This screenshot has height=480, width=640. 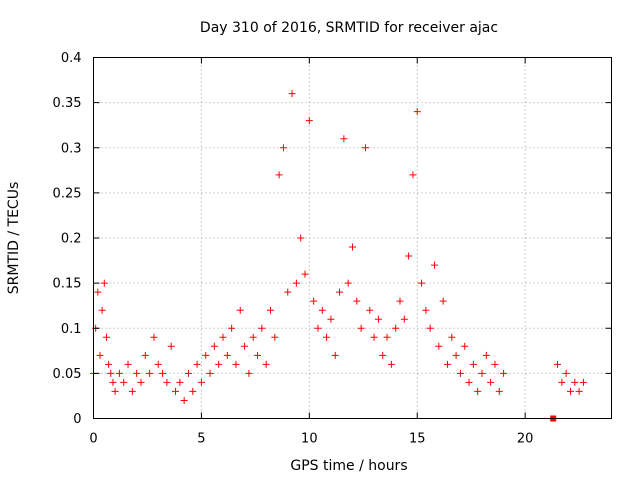 What do you see at coordinates (417, 439) in the screenshot?
I see `x-tick-label: 15` at bounding box center [417, 439].